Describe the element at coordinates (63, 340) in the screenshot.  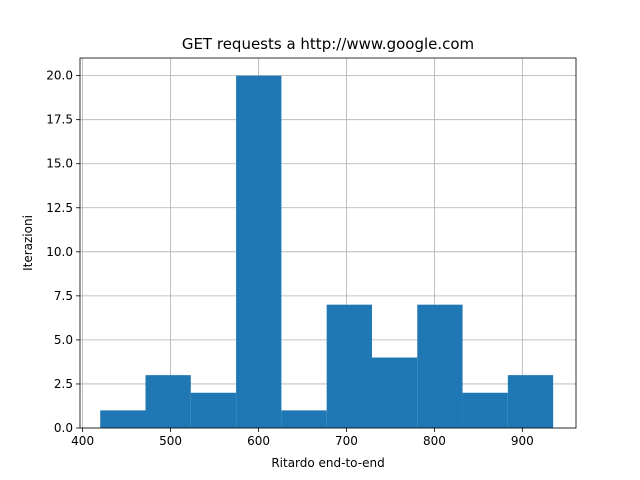
I see `y-tick-label: 5.0` at that location.